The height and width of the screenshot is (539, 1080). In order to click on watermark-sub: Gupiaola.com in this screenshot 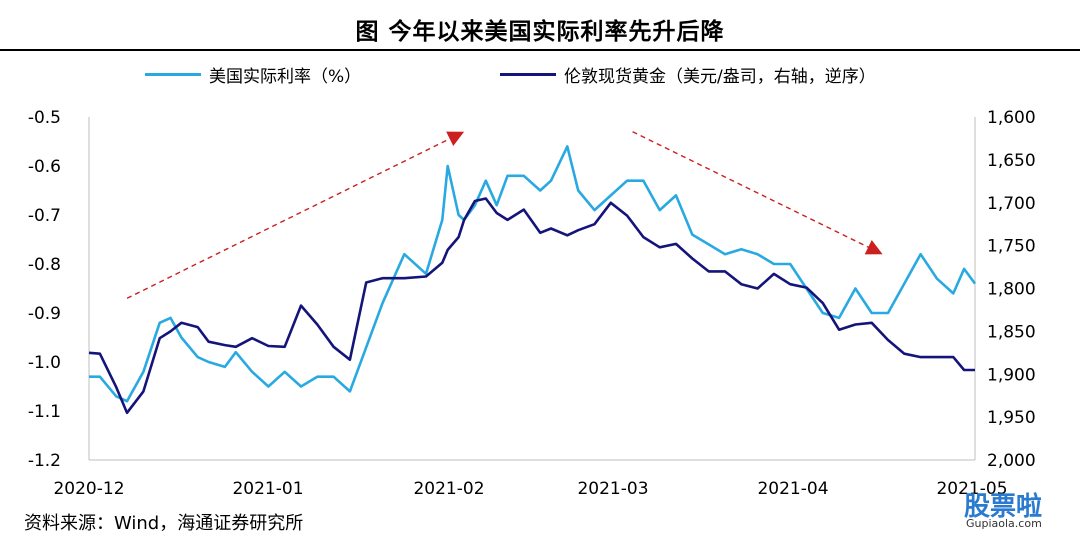, I will do `click(1004, 523)`.